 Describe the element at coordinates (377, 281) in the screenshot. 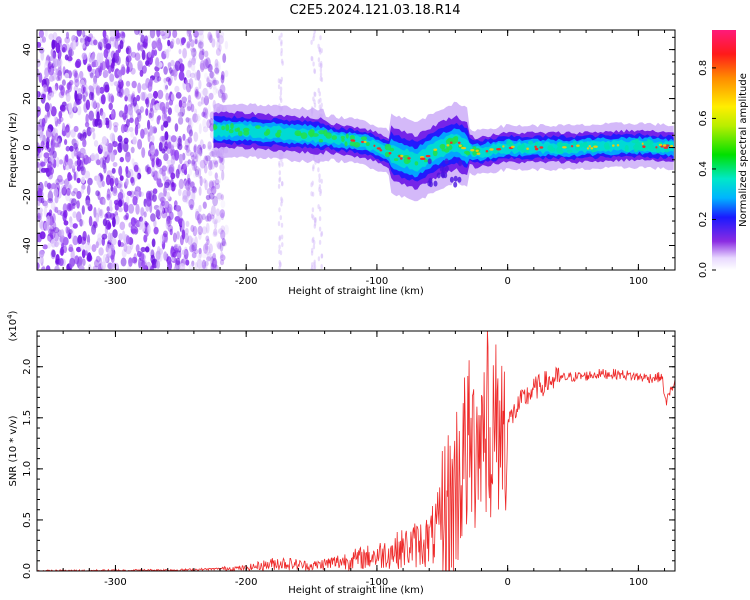

I see `x-tick-label: -100` at that location.